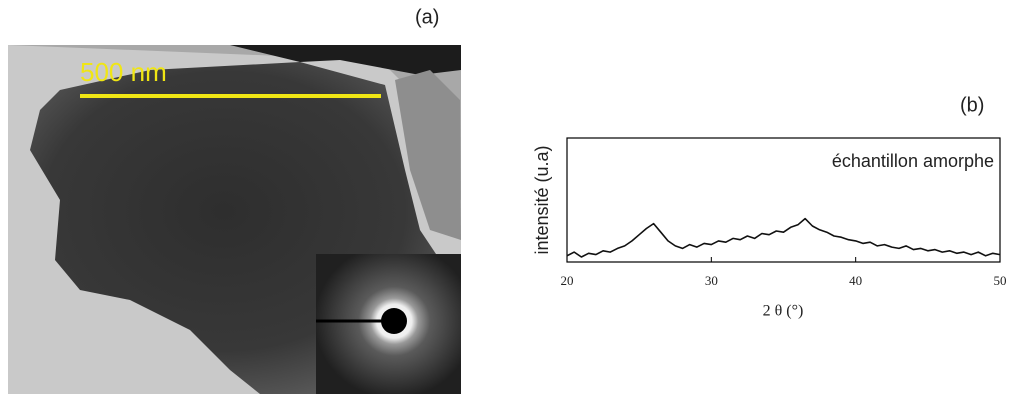 The image size is (1009, 399). What do you see at coordinates (711, 280) in the screenshot?
I see `x-tick-label: 30` at bounding box center [711, 280].